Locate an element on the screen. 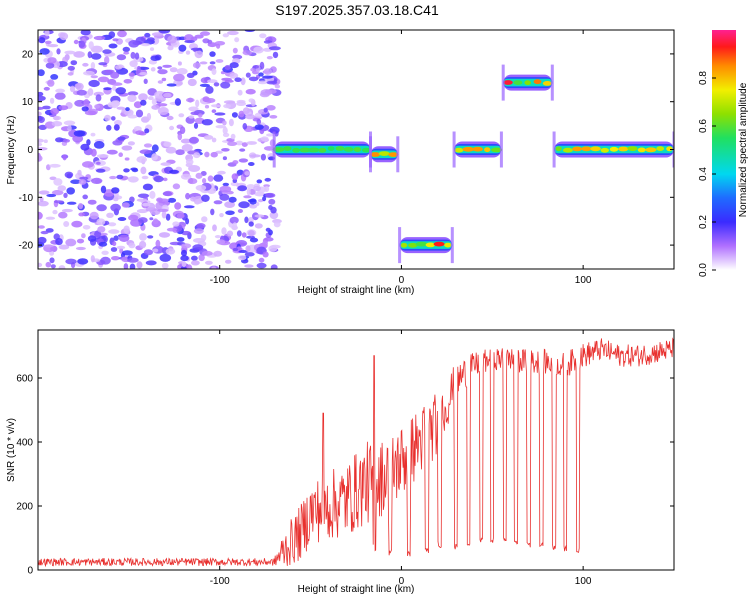 The image size is (750, 600). colorbar-ticks: 0.0 0.2 0.4 0.6 0.8 is located at coordinates (707, 174).